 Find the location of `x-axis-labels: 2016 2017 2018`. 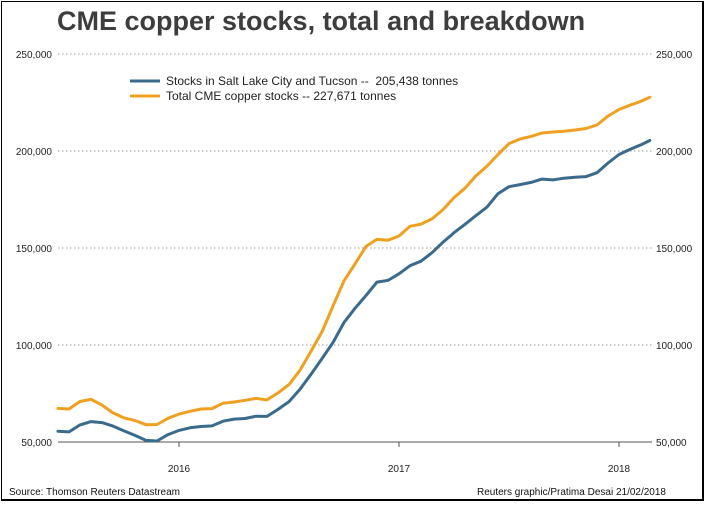

x-axis-labels: 2016 2017 2018 is located at coordinates (399, 469).